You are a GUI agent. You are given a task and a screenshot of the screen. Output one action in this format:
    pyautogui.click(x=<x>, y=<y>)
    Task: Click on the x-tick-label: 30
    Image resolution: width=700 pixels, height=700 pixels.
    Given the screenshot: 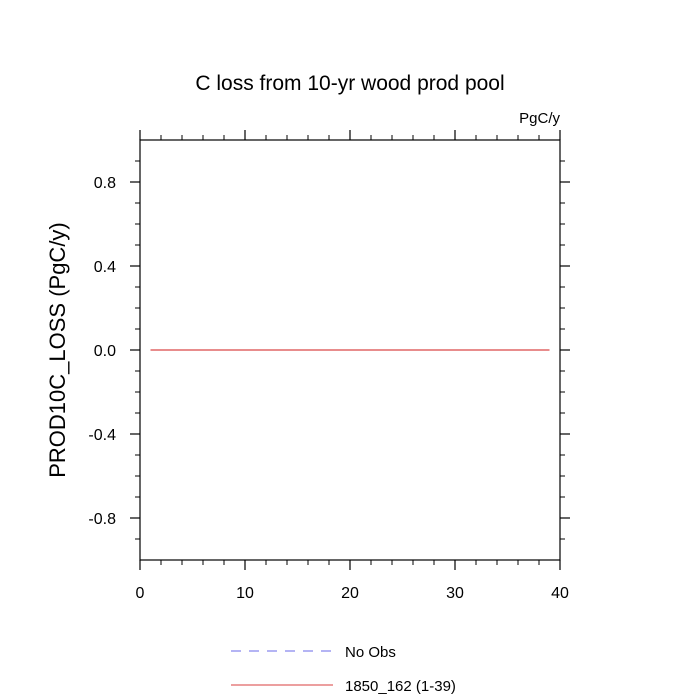 What is the action you would take?
    pyautogui.click(x=455, y=593)
    